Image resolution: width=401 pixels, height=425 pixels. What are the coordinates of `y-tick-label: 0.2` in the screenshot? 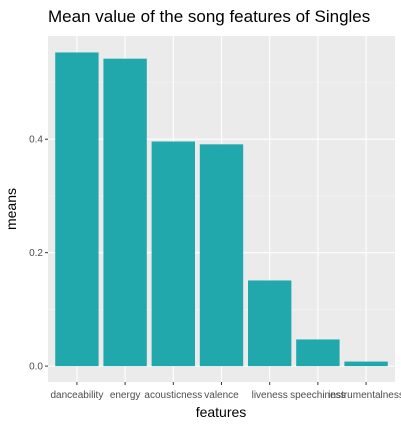 It's located at (36, 253).